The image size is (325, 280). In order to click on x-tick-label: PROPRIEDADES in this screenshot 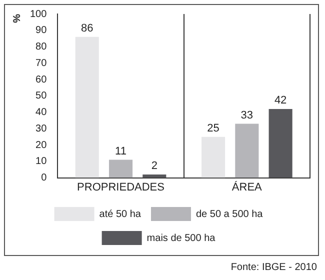, I will do `click(120, 187)`.